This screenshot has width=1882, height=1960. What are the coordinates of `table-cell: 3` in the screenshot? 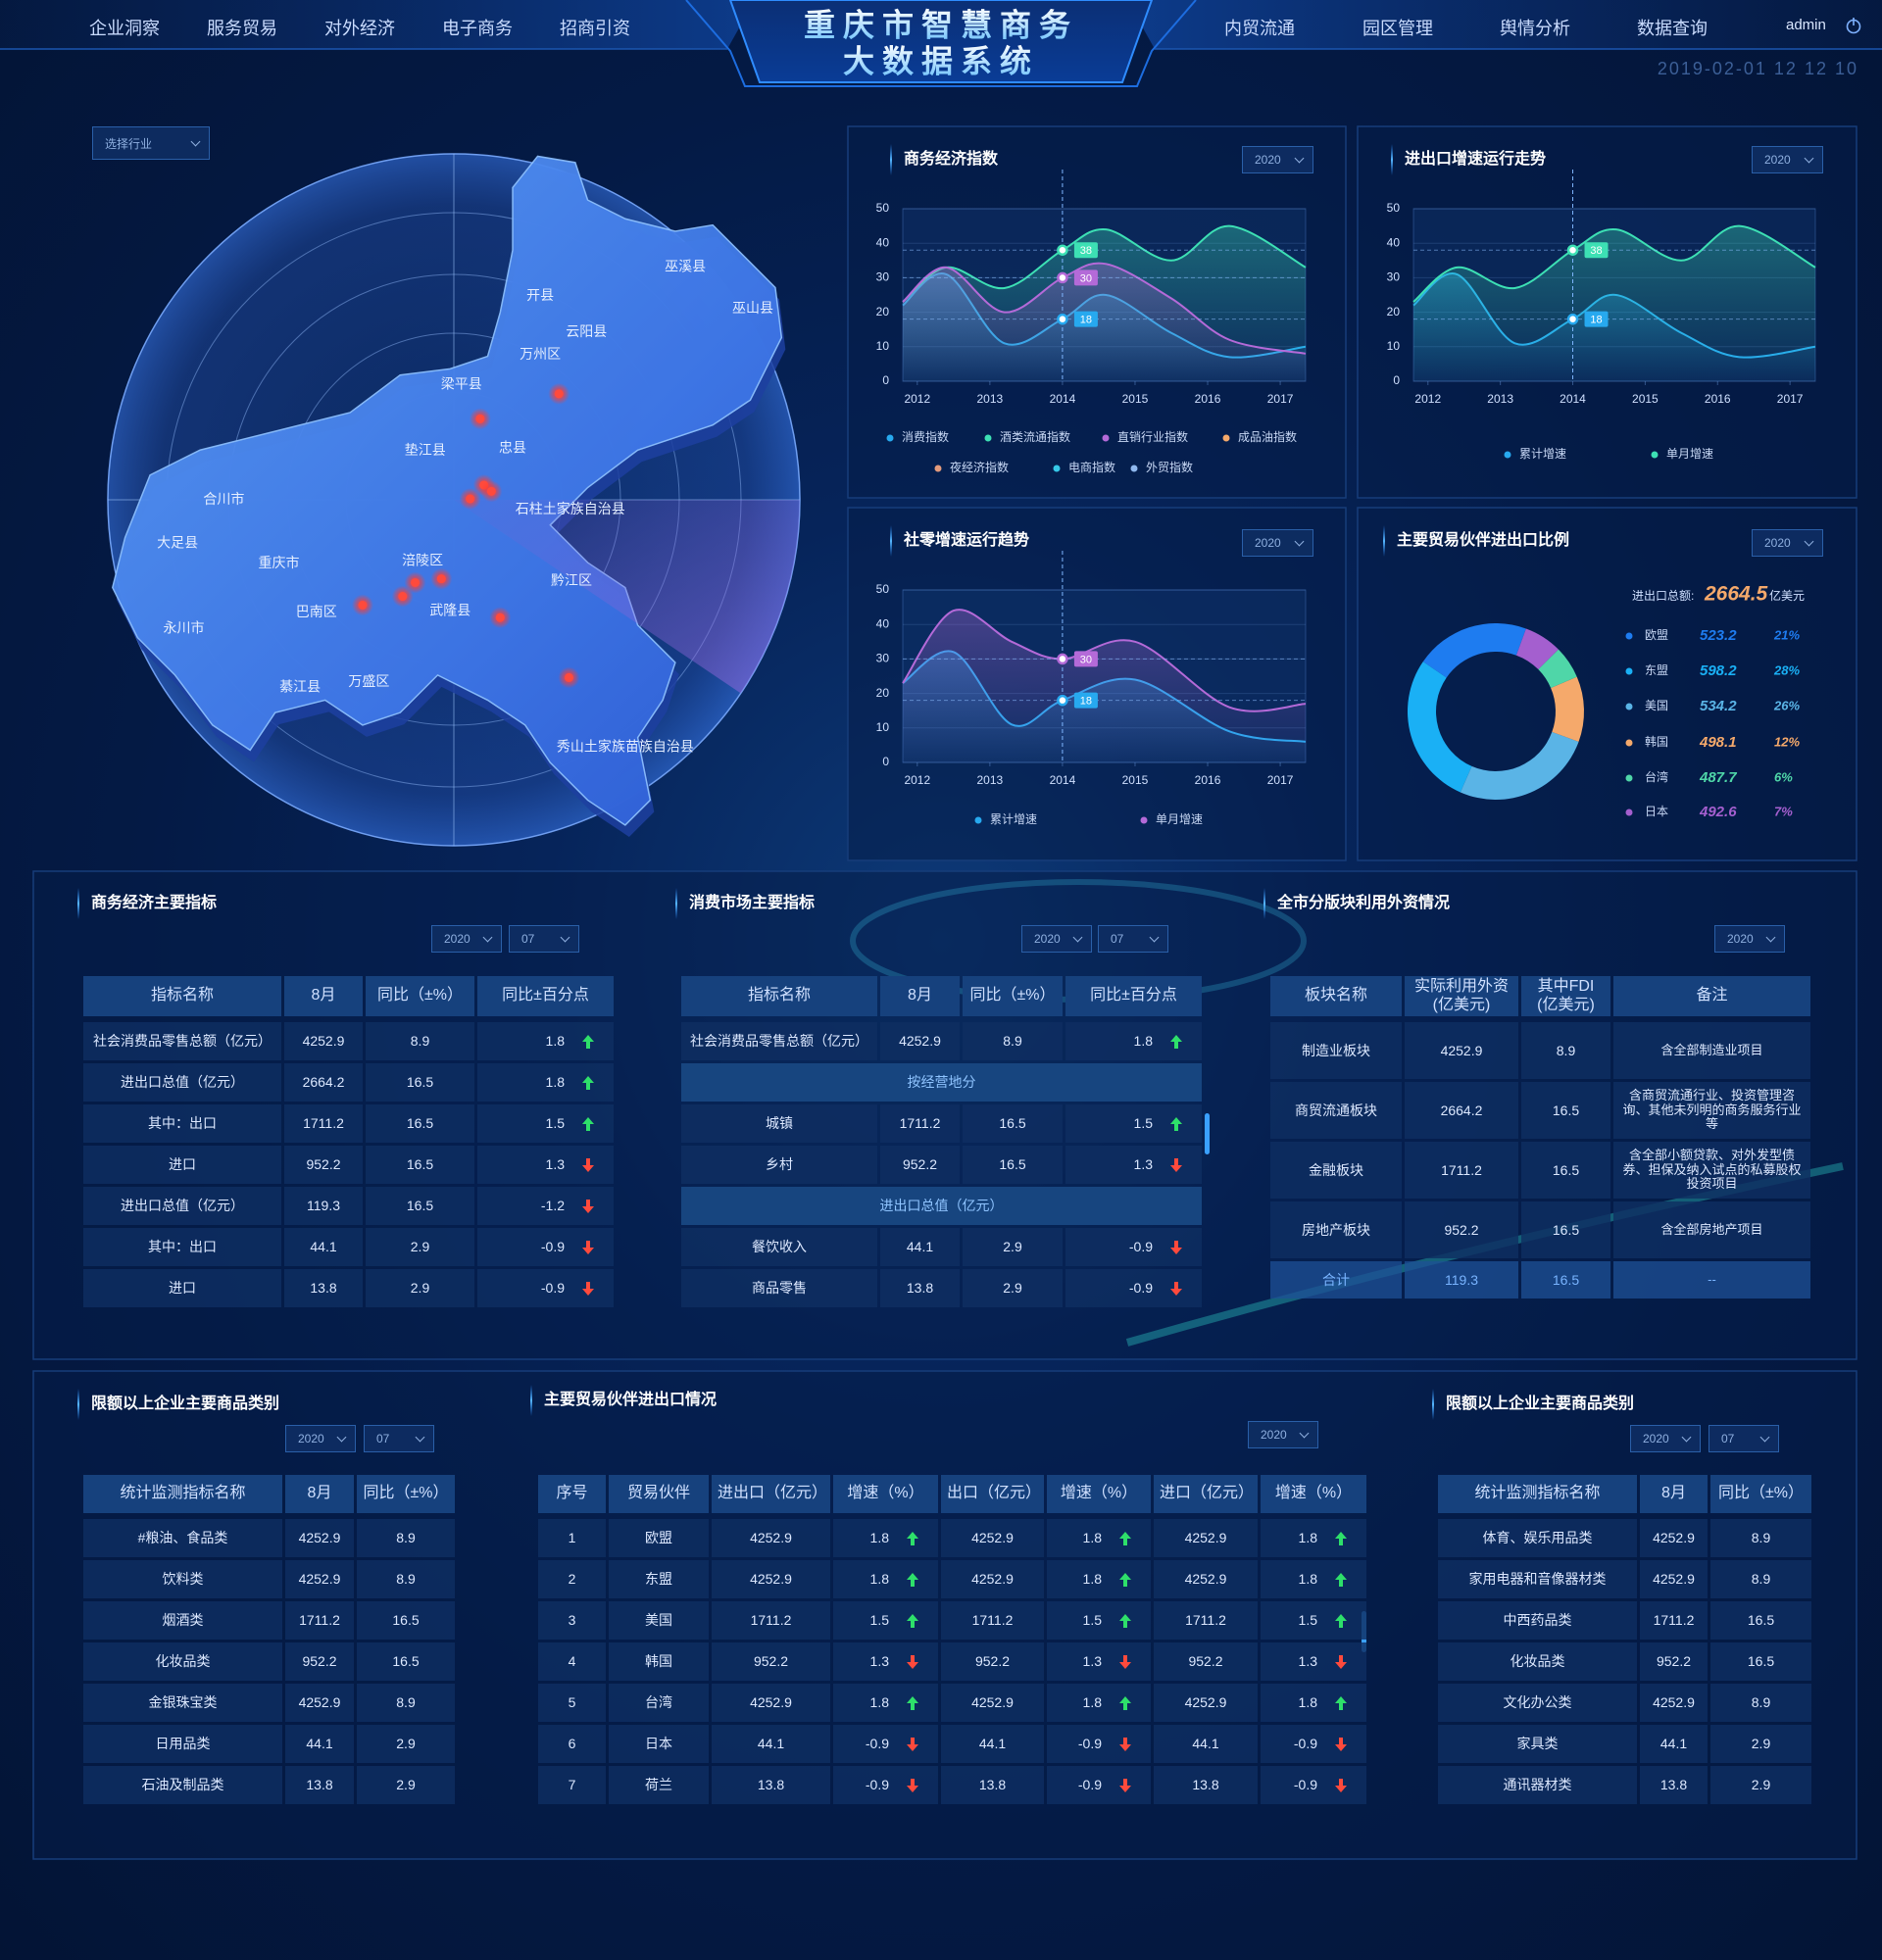 It's located at (572, 1620).